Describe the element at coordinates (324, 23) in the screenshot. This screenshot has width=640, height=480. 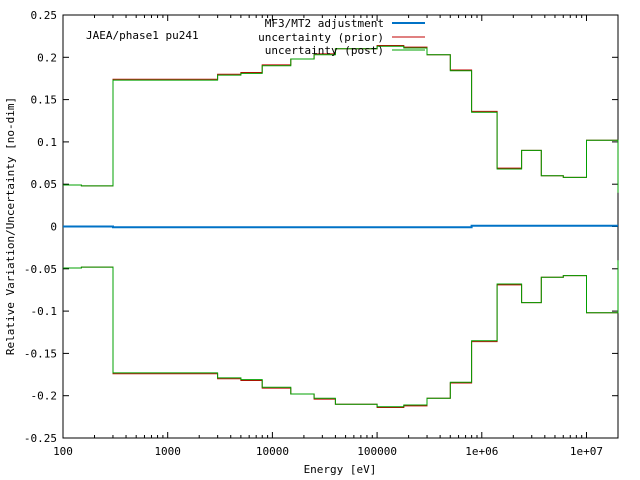
I see `legend-label: MF3/MT2 adjustment` at that location.